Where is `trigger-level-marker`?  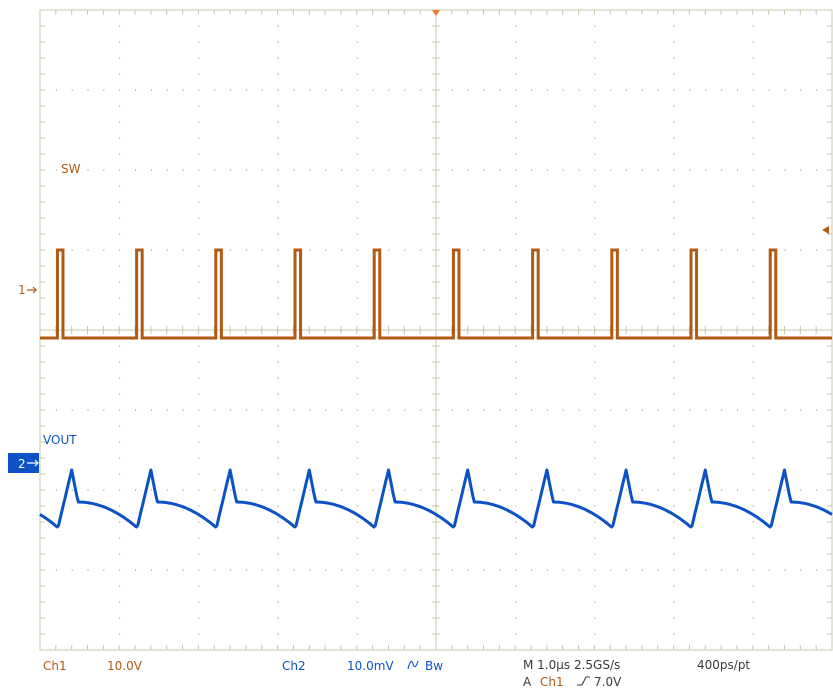
trigger-level-marker is located at coordinates (825, 230).